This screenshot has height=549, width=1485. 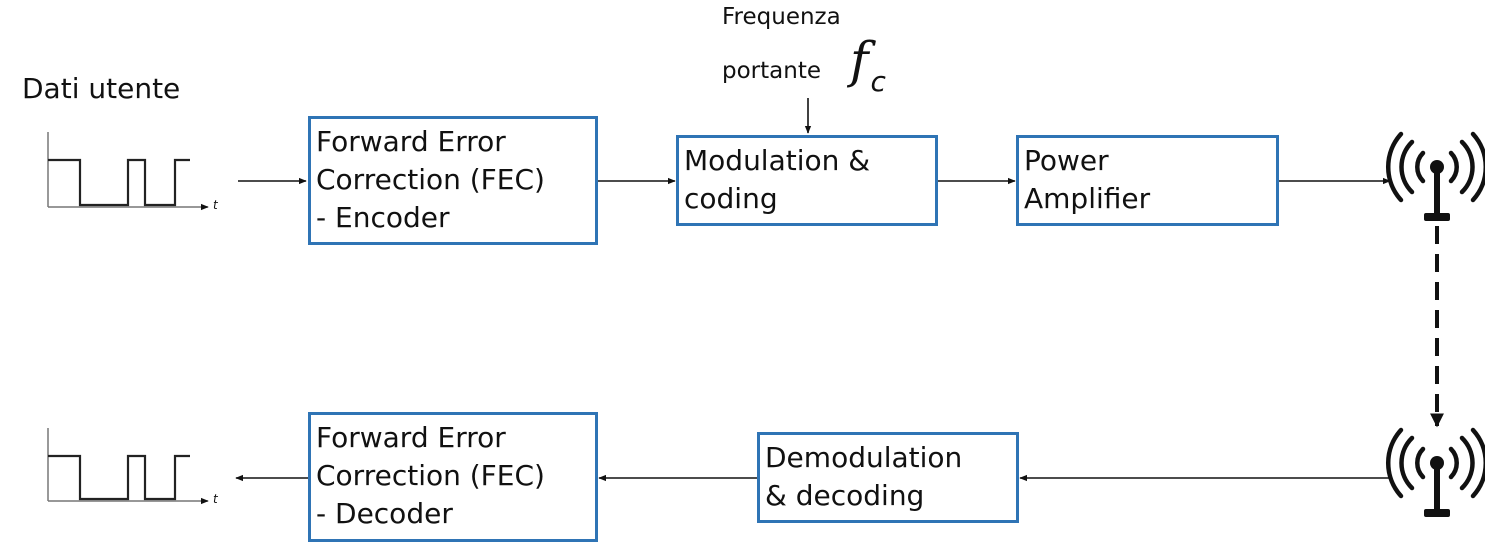 I want to click on rx-antenna-icon, so click(x=1435, y=472).